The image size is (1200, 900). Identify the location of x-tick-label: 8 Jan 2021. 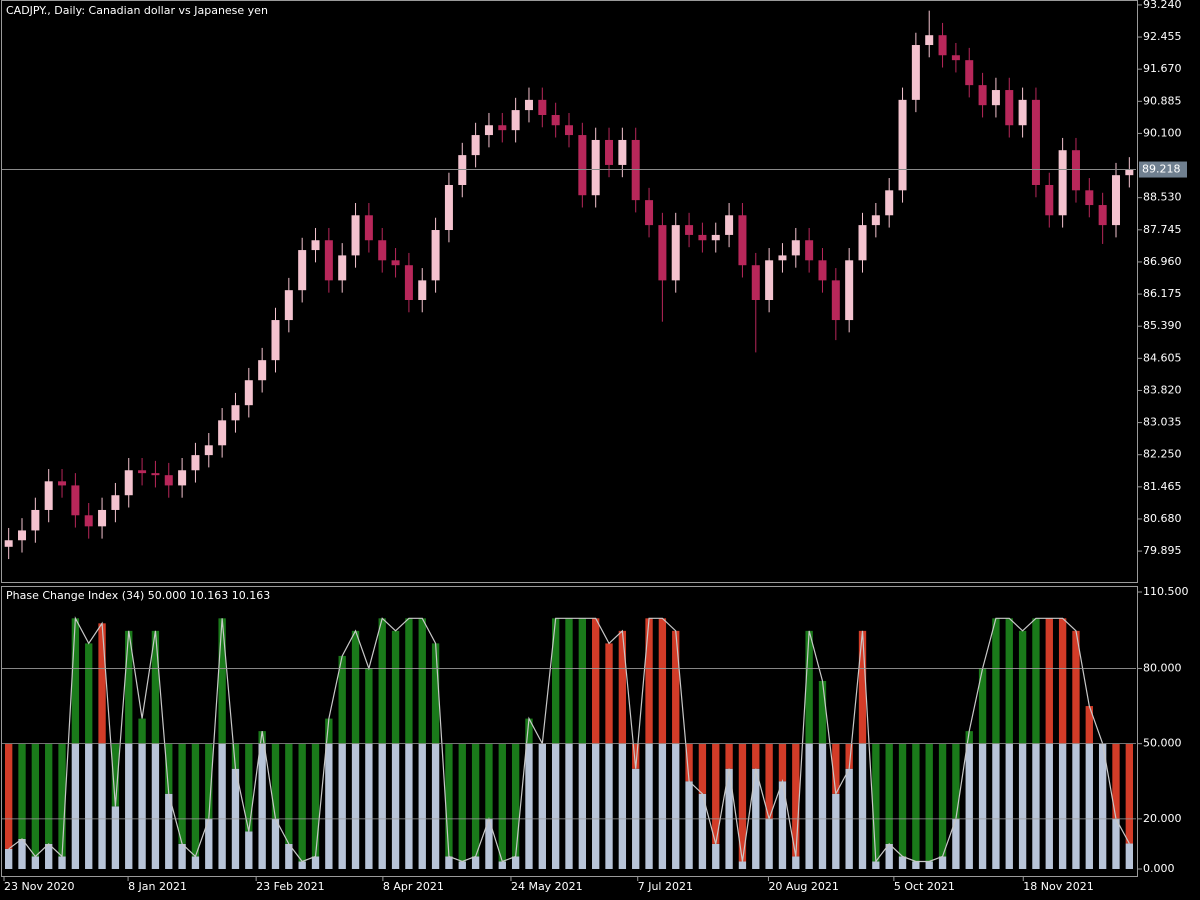
(157, 886).